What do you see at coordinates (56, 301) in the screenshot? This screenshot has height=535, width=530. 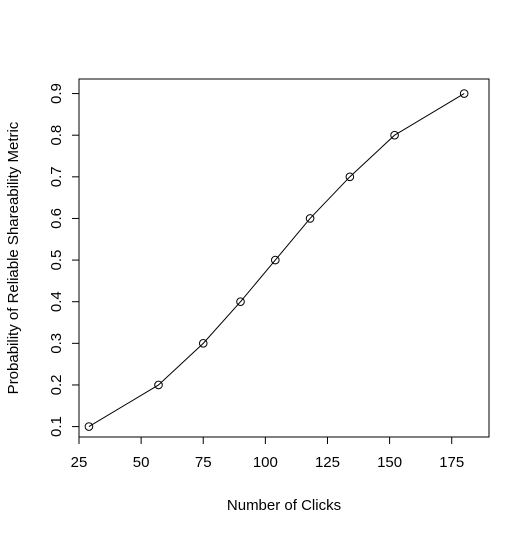 I see `y-tick-label: 0.4` at bounding box center [56, 301].